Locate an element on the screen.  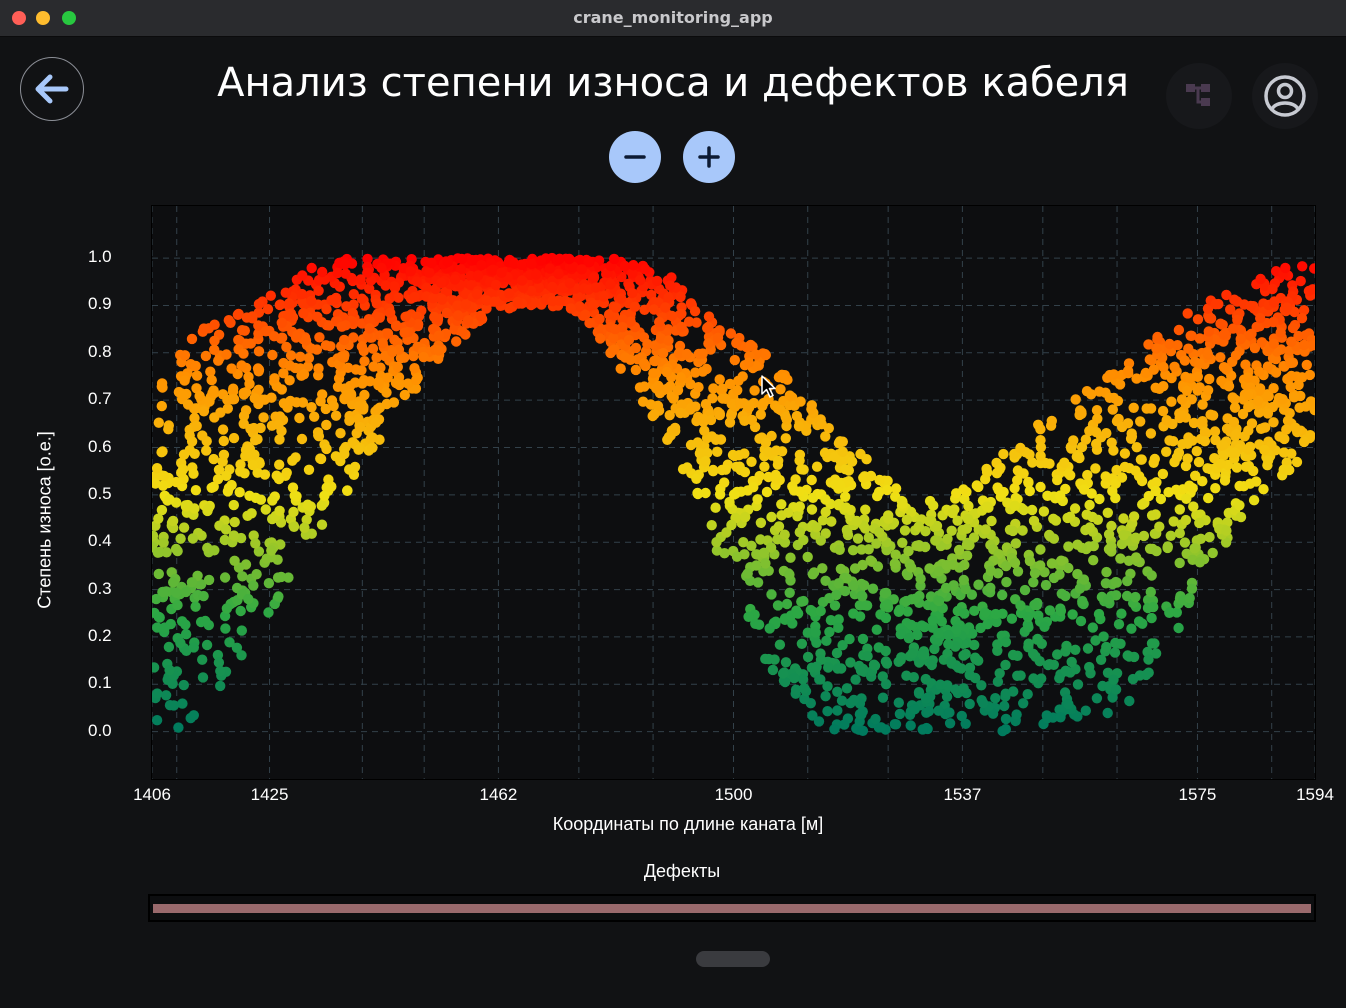
profile-button is located at coordinates (1285, 96).